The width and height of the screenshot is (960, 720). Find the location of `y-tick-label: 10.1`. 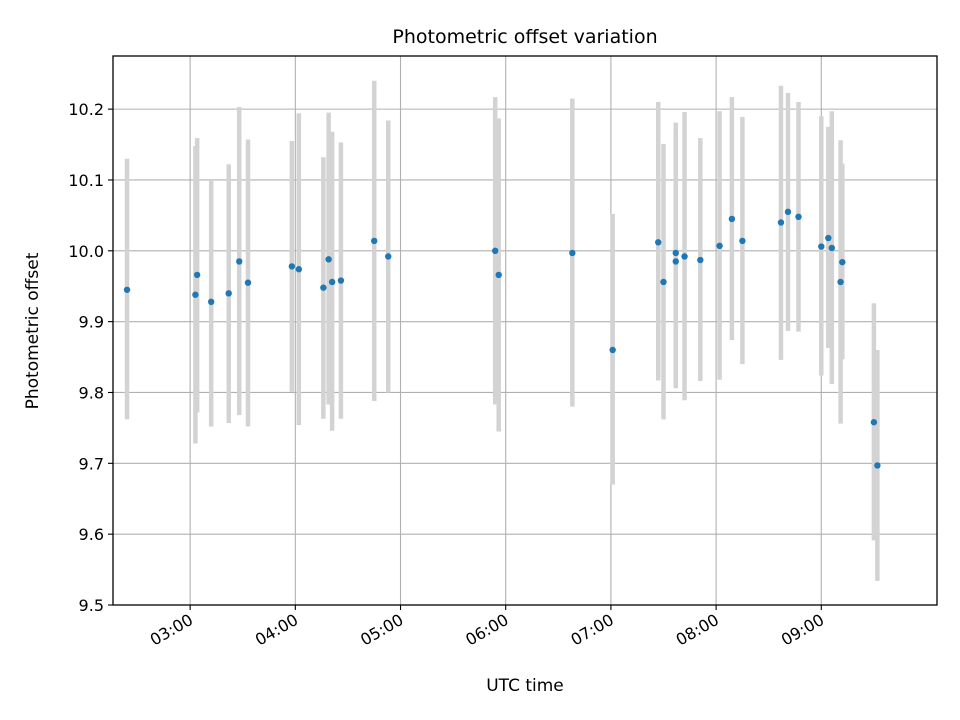

y-tick-label: 10.1 is located at coordinates (86, 180).